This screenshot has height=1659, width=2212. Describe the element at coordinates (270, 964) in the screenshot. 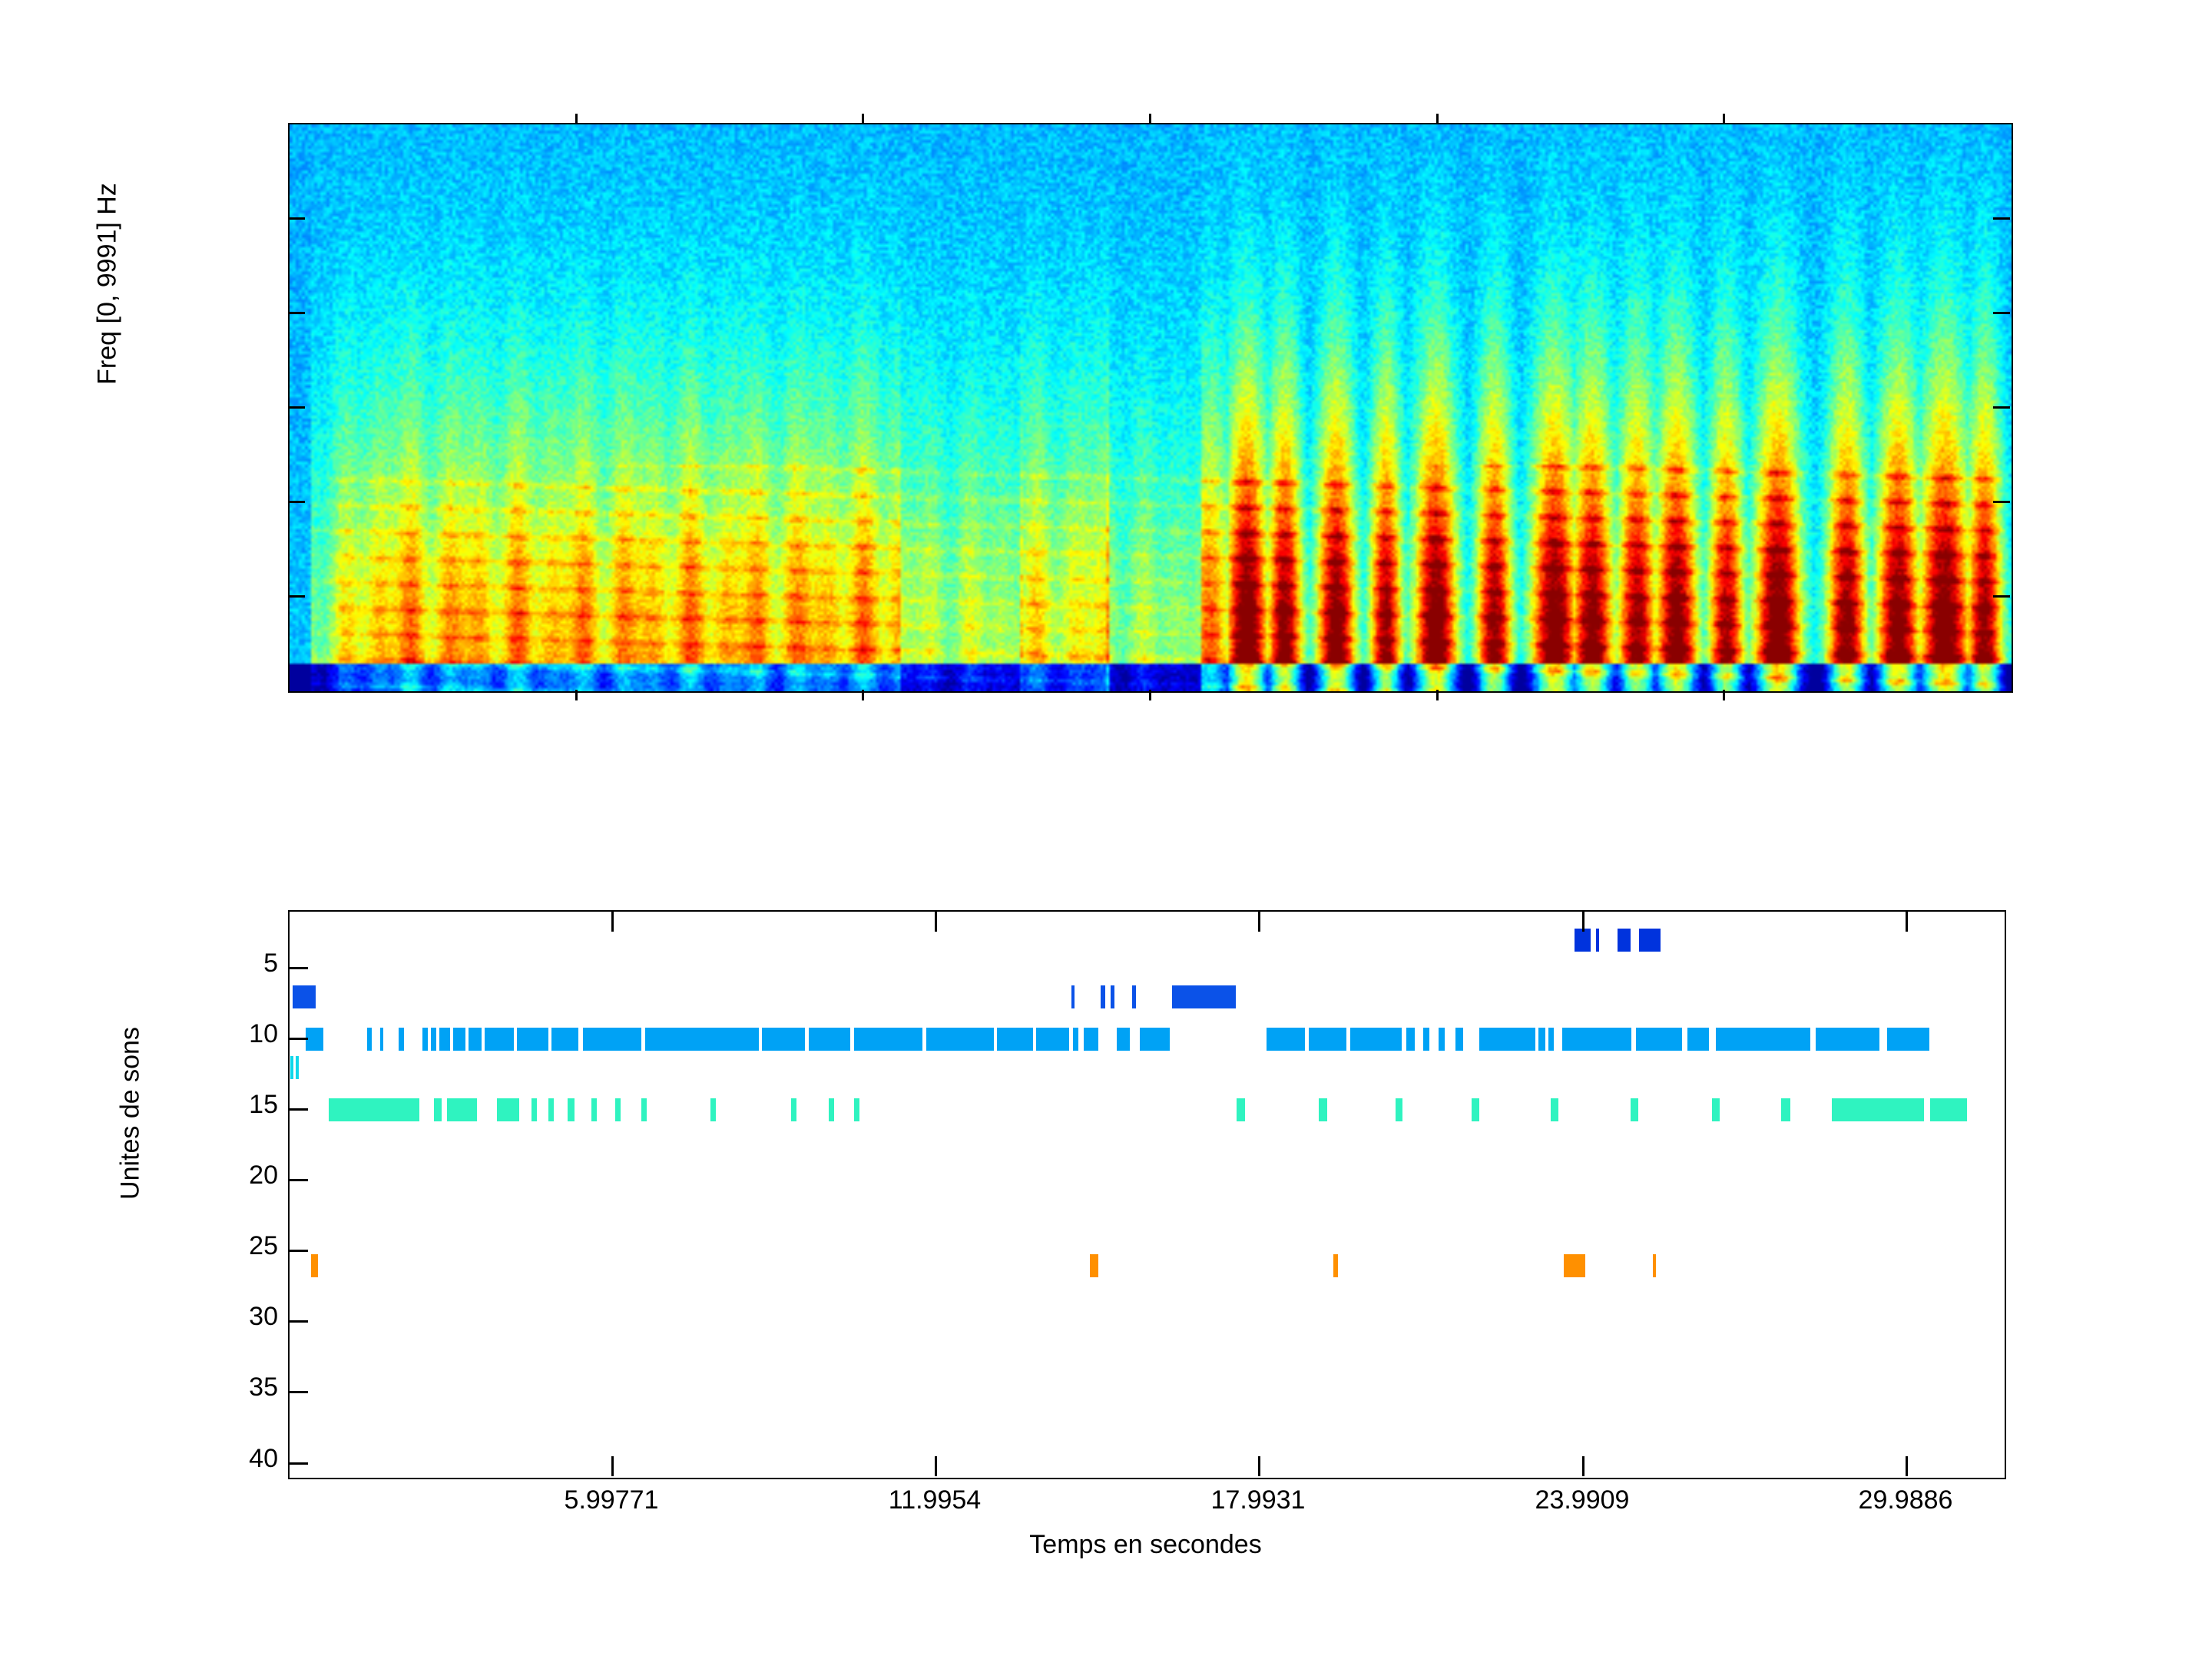

I see `units-y-tick-label: 5` at that location.